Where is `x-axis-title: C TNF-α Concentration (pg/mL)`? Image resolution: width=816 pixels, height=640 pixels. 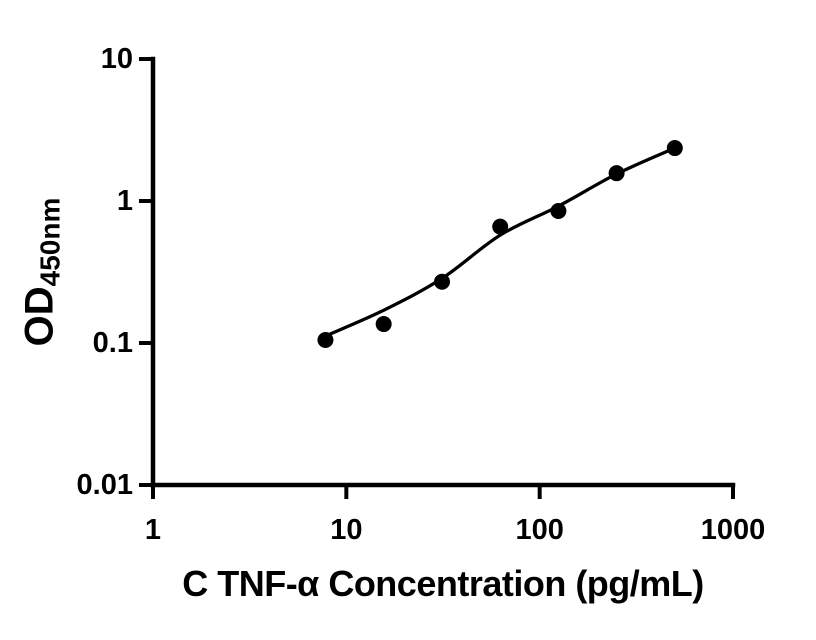
x-axis-title: C TNF-α Concentration (pg/mL) is located at coordinates (443, 583).